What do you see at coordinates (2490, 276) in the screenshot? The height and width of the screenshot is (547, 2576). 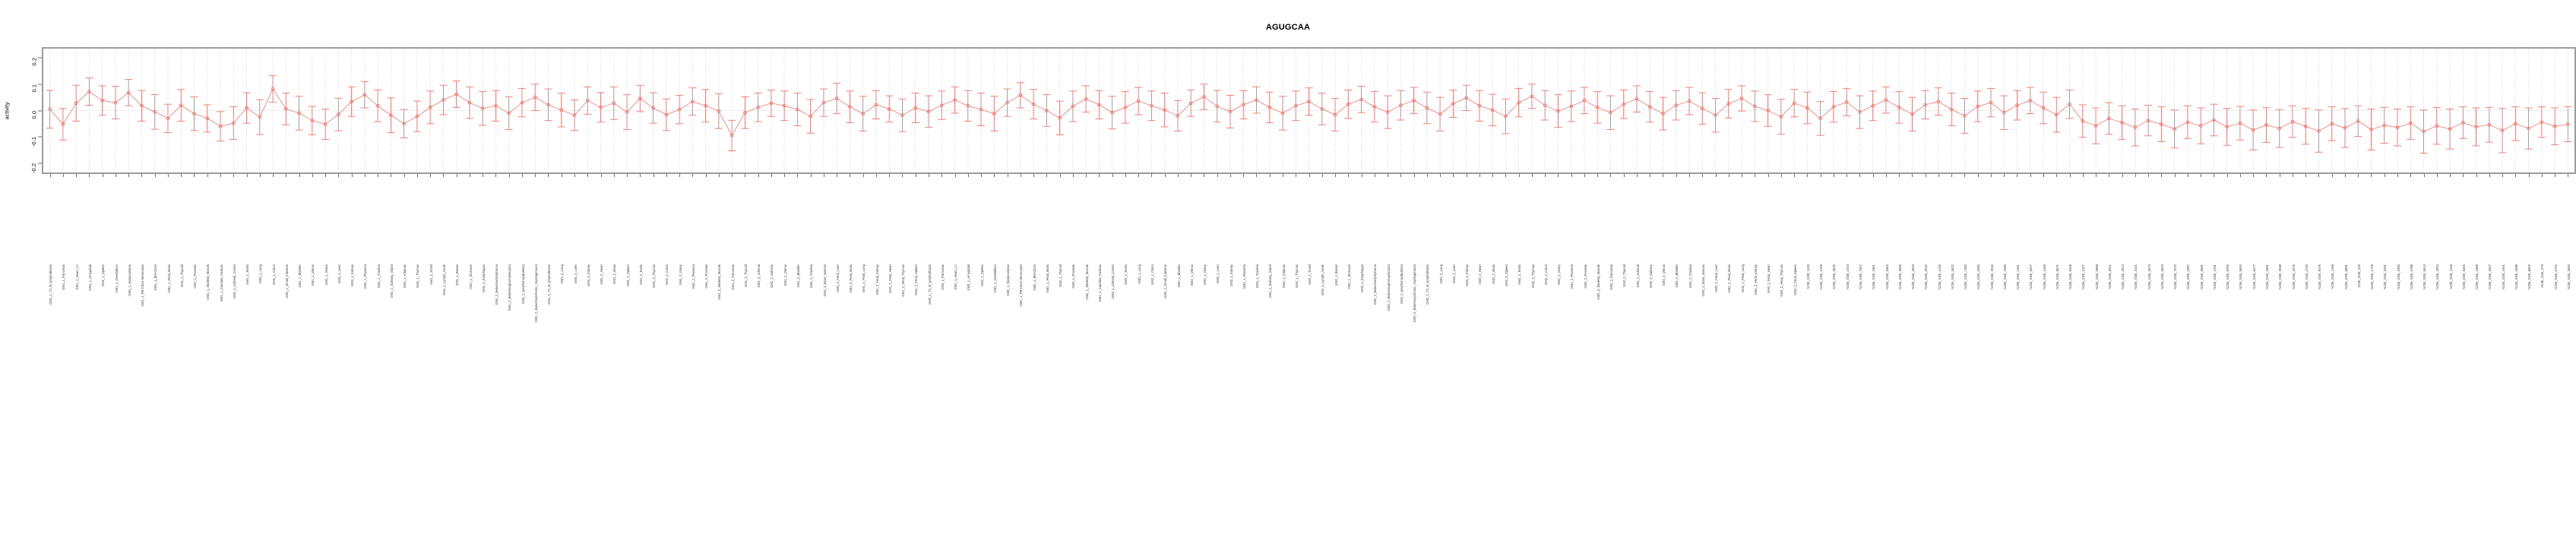 I see `x-tick-label: NCBI_GSE_3307` at bounding box center [2490, 276].